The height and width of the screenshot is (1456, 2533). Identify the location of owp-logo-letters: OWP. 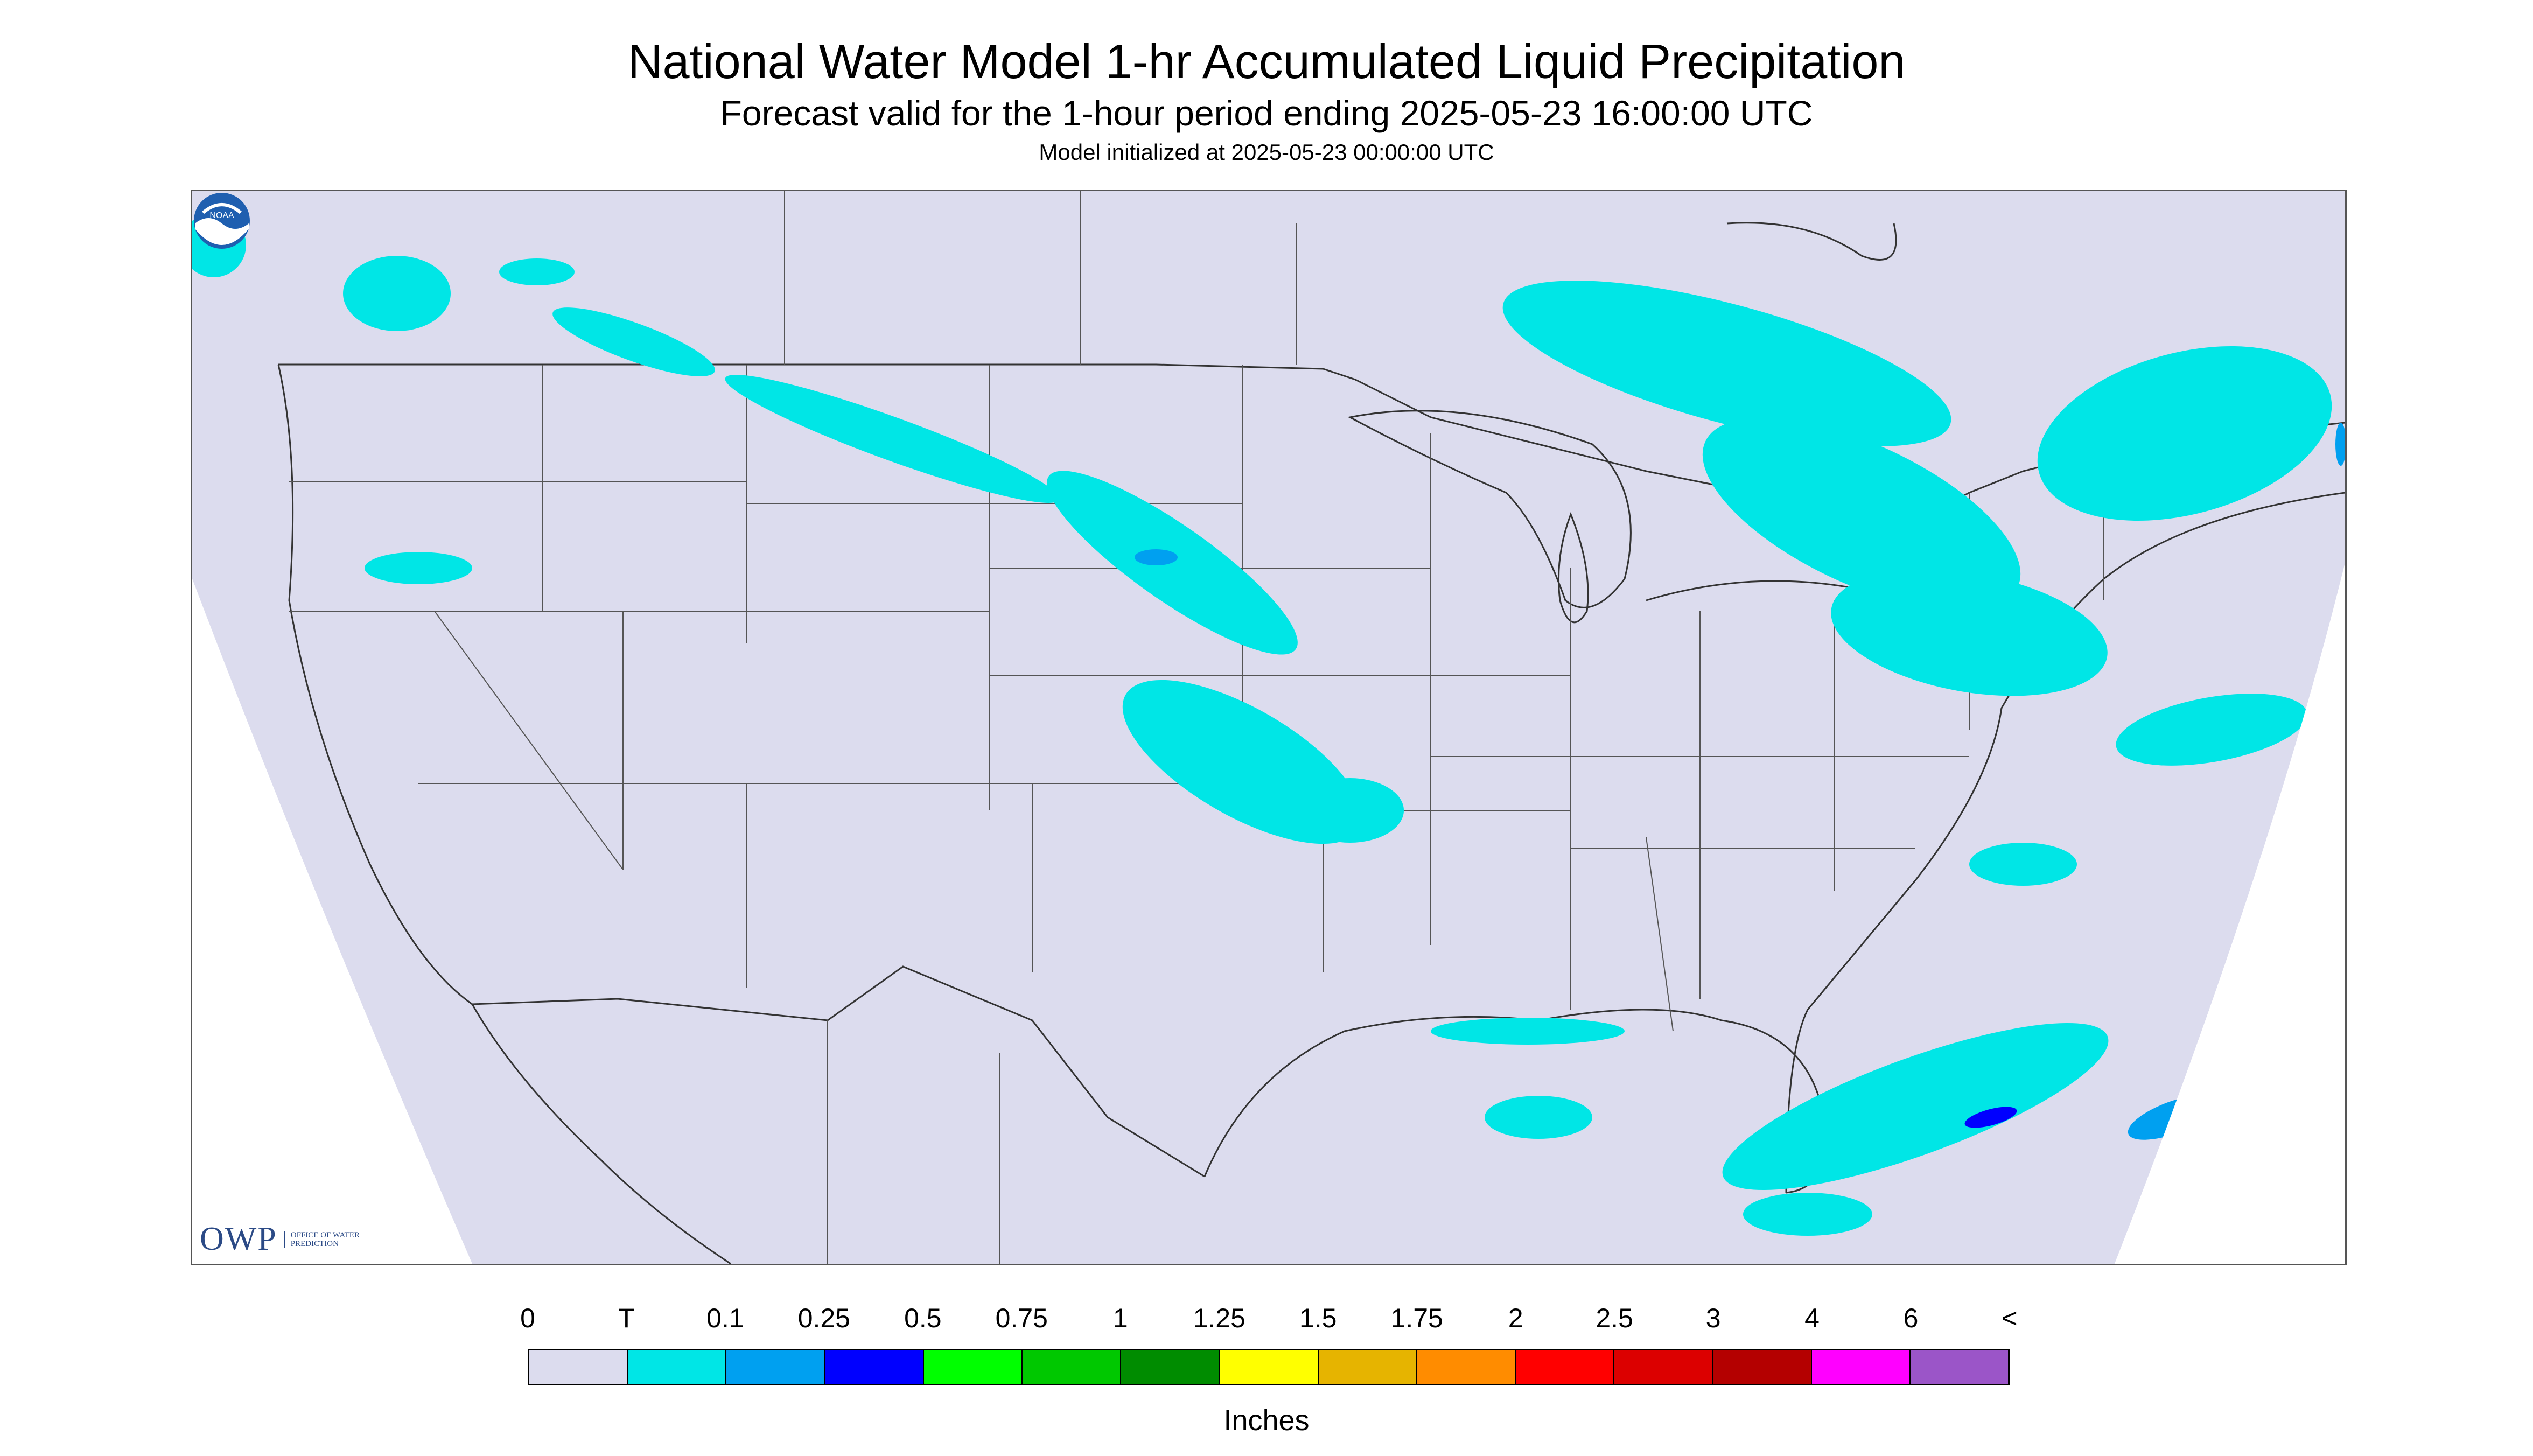
(239, 1239).